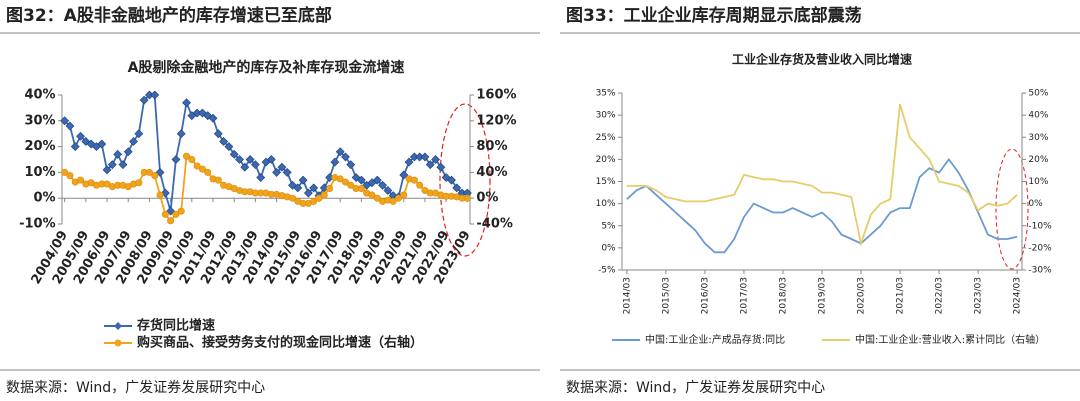 The height and width of the screenshot is (401, 1080). Describe the element at coordinates (266, 67) in the screenshot. I see `chart-title: A股剔除金融地产的库存及补库存现金流增速` at that location.